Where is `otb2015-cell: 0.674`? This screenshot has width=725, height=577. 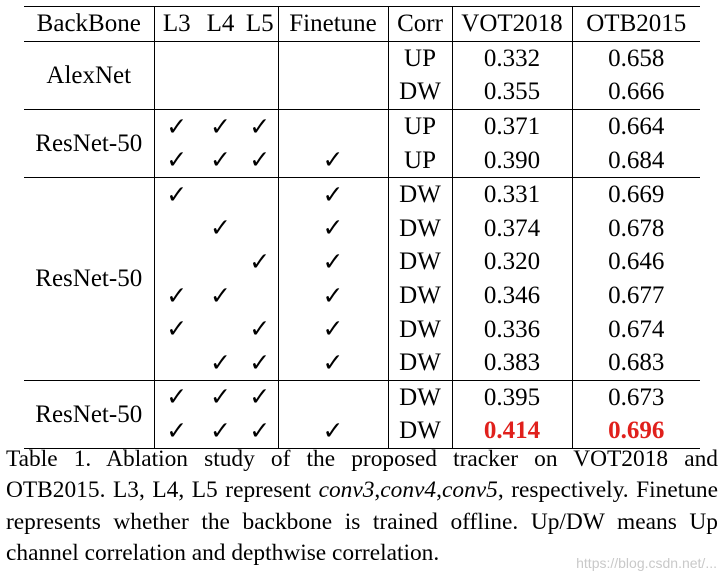
otb2015-cell: 0.674 is located at coordinates (636, 329).